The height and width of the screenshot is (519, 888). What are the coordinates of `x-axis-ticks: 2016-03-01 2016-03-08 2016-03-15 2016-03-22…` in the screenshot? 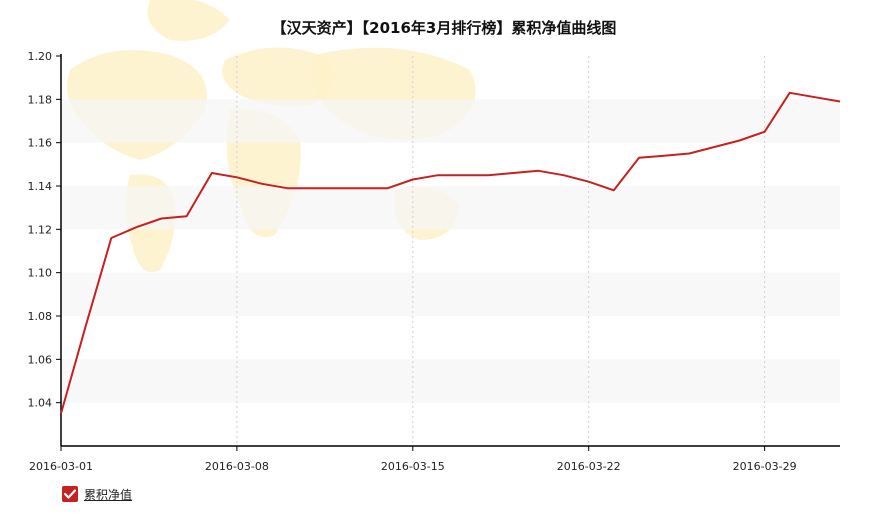 It's located at (413, 459).